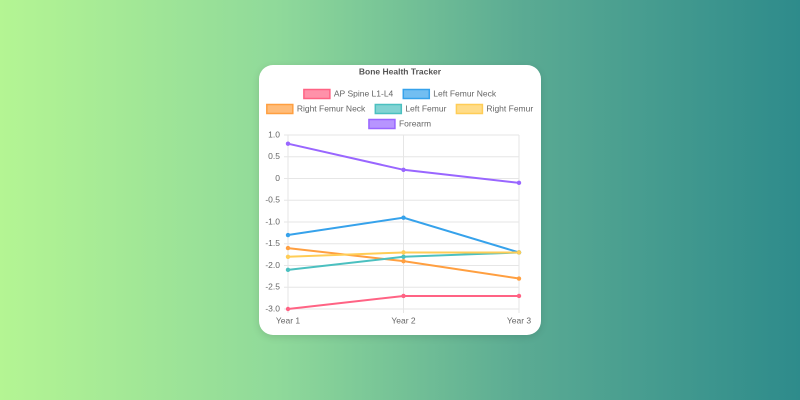 This screenshot has width=800, height=400. I want to click on y-tick-label: -1.0, so click(272, 221).